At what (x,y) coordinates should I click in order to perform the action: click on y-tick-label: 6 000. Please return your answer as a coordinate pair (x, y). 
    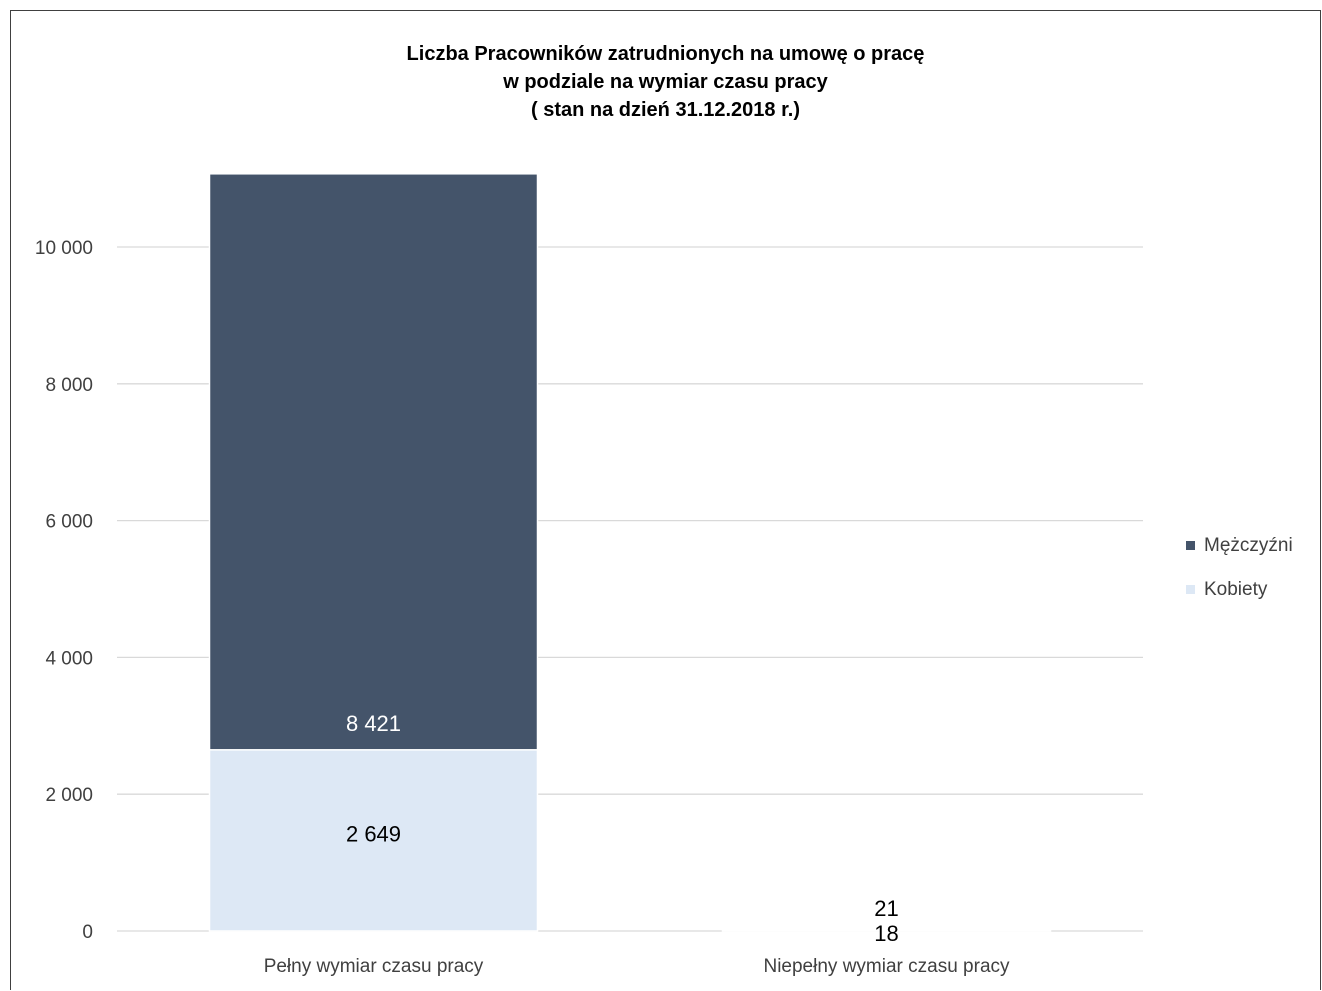
    Looking at the image, I should click on (69, 522).